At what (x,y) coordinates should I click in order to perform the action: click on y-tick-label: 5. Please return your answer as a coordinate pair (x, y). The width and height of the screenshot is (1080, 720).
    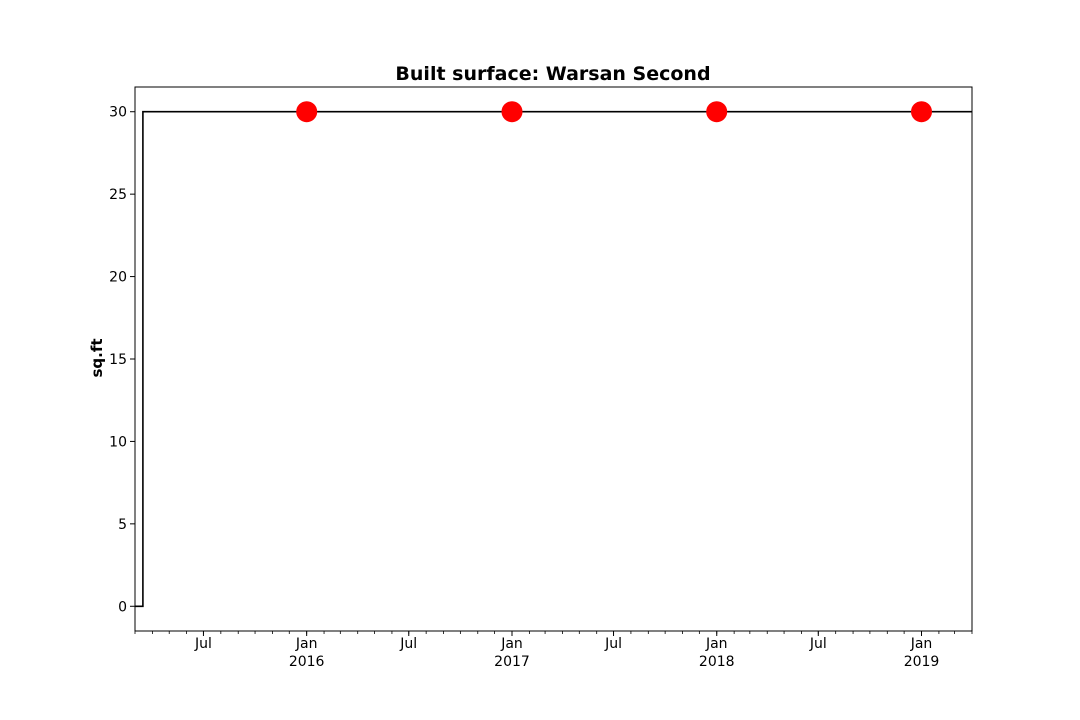
    Looking at the image, I should click on (122, 525).